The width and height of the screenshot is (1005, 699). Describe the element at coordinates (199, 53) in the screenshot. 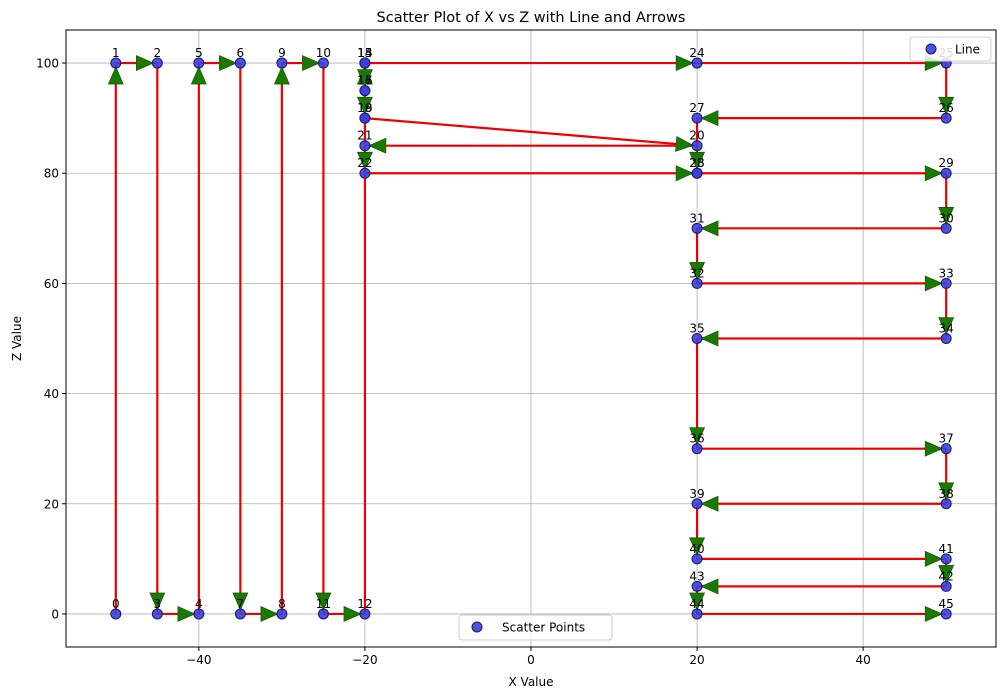

I see `point-label: 5` at that location.